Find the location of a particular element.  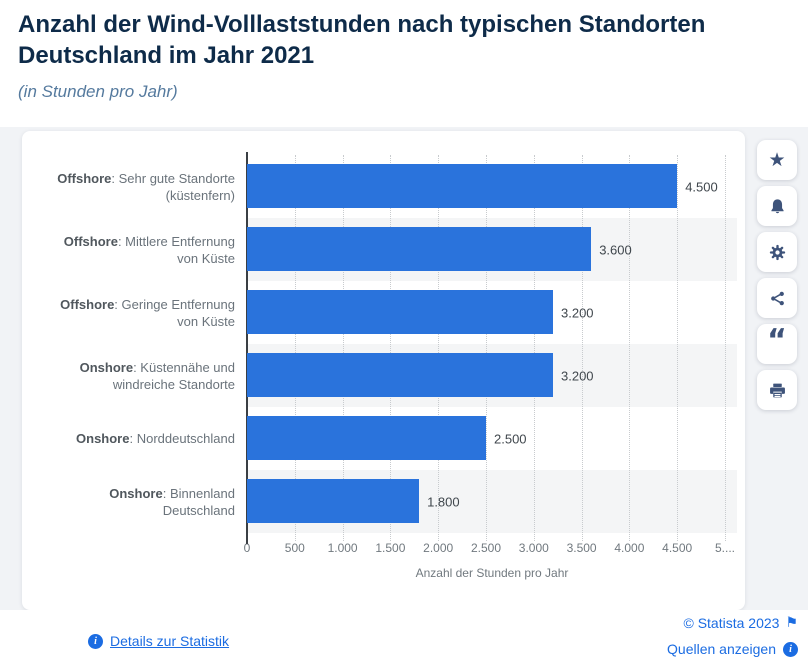

copyright-label: © Statista 2023 is located at coordinates (731, 623).